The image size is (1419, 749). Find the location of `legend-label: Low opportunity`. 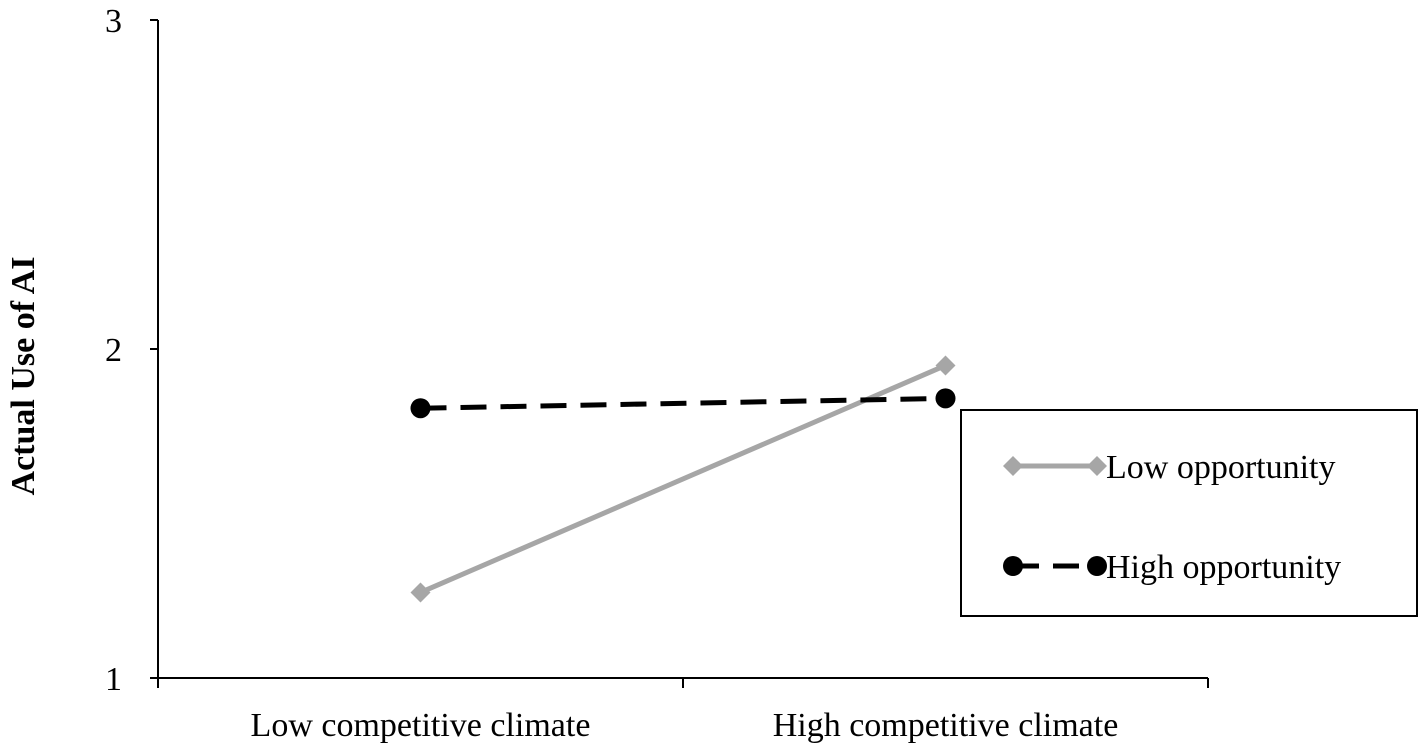

legend-label: Low opportunity is located at coordinates (1220, 467).